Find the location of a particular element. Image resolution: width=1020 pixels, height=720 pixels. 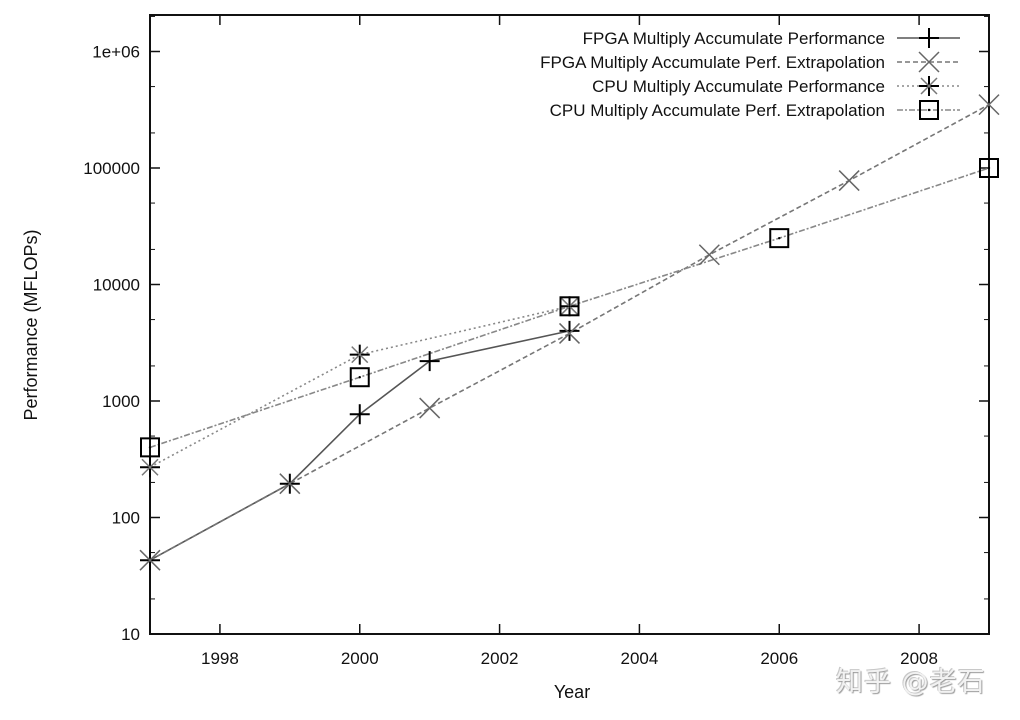

y-axis-label: Performance (MFLOPs) is located at coordinates (31, 324).